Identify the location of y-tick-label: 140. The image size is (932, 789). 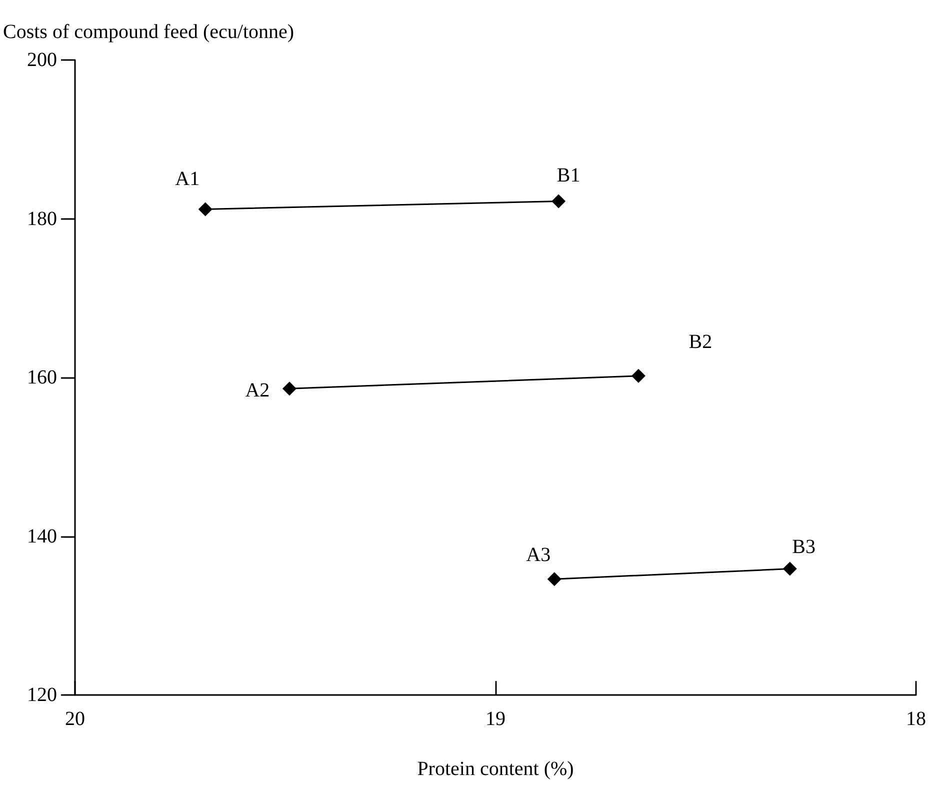
(42, 536).